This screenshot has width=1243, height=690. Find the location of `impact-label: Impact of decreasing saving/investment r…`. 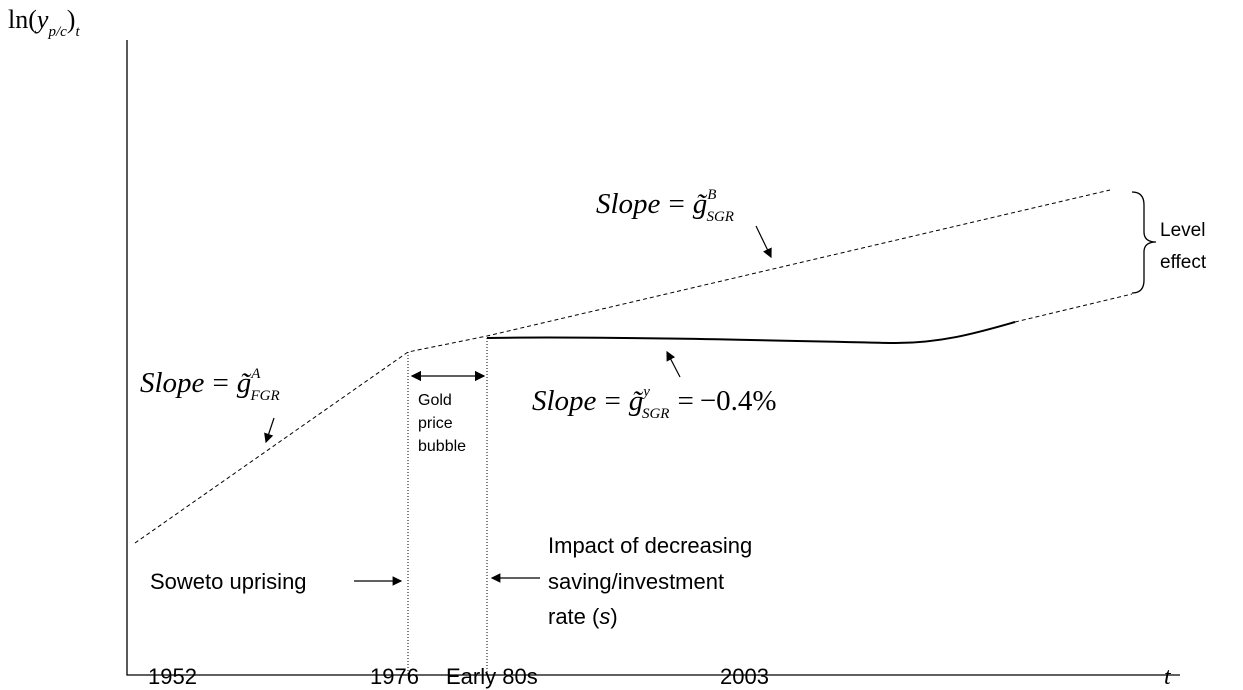

impact-label: Impact of decreasing saving/investment r… is located at coordinates (650, 581).